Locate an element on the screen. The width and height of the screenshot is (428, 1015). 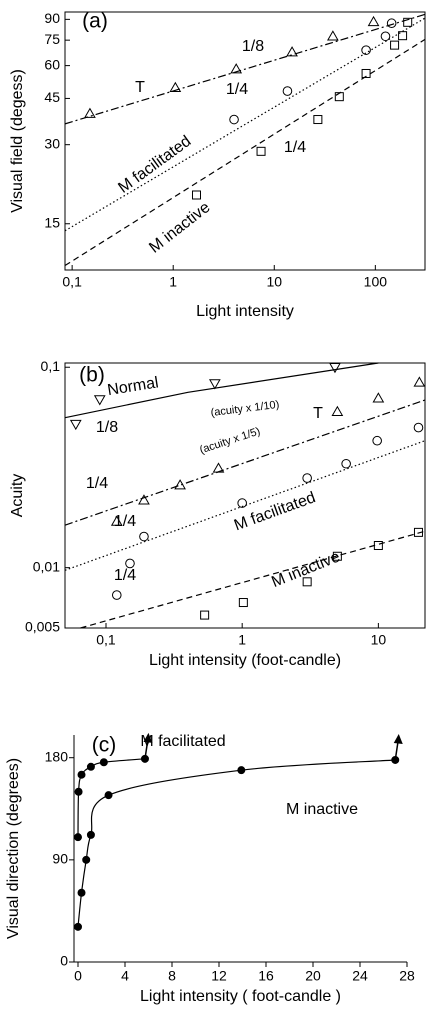
y-tick-label: 30 is located at coordinates (52, 143).